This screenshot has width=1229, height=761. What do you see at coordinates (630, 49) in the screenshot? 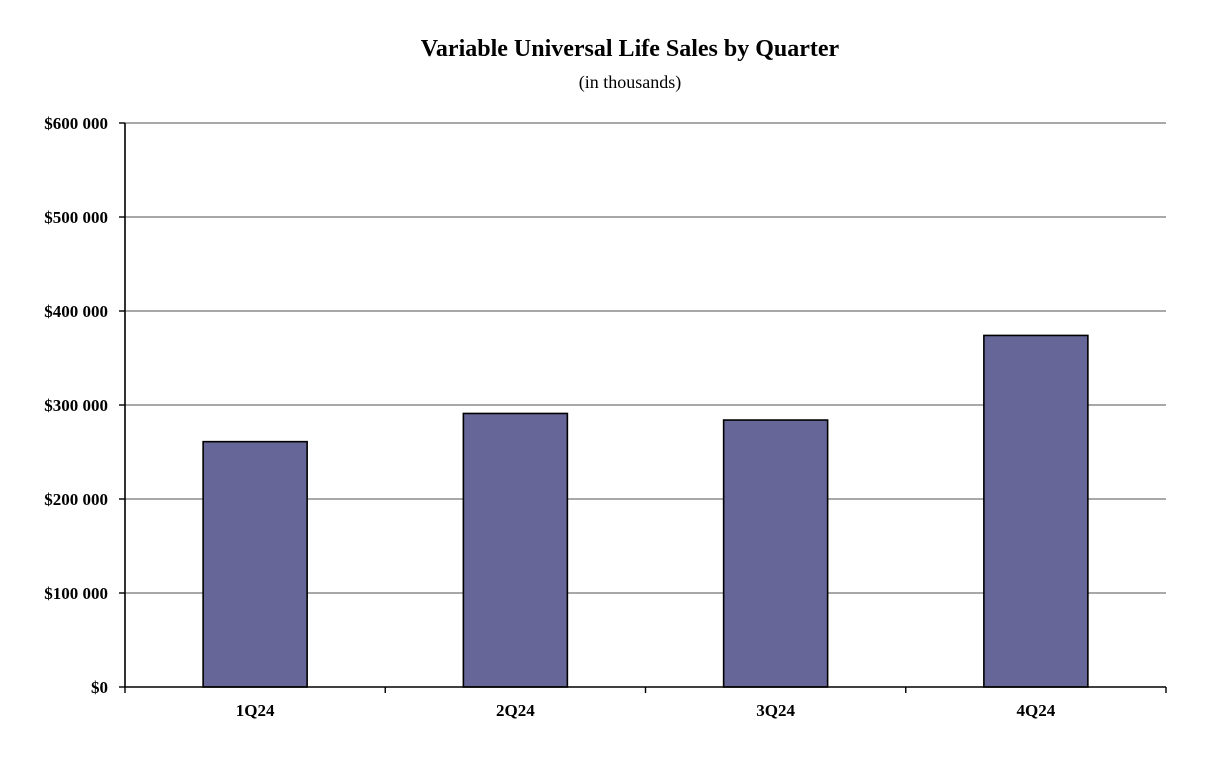
I see `chart-title: Variable Universal Life Sales by Quarter` at bounding box center [630, 49].